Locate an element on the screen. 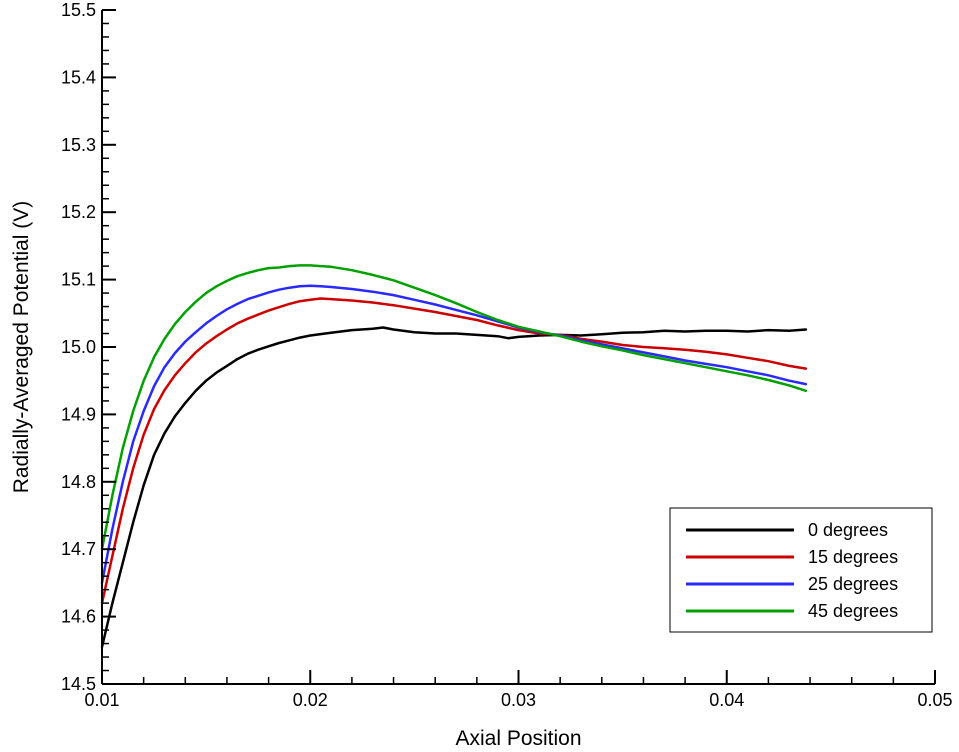 Image resolution: width=959 pixels, height=752 pixels. x-axis-title: Axial Position is located at coordinates (518, 738).